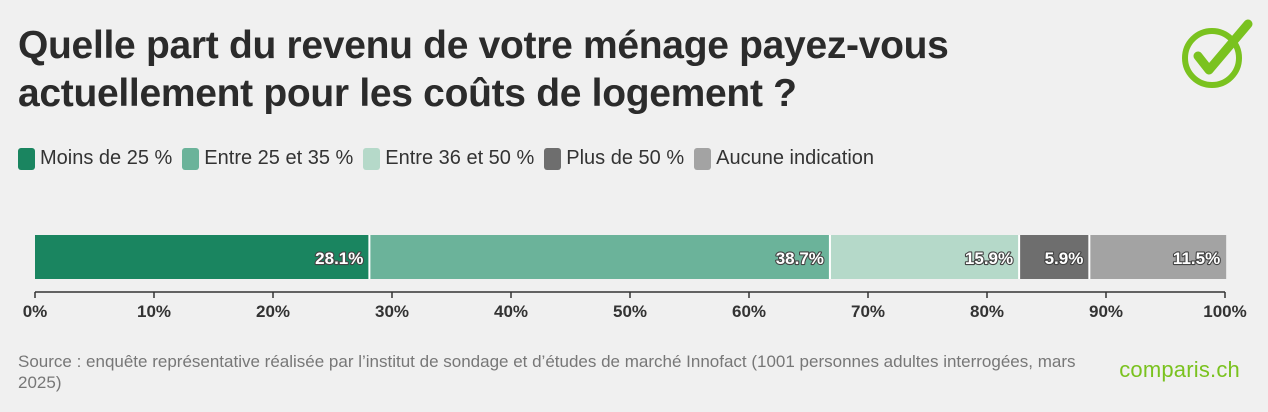 The width and height of the screenshot is (1268, 412). Describe the element at coordinates (1217, 53) in the screenshot. I see `checkmark-circle-icon` at that location.